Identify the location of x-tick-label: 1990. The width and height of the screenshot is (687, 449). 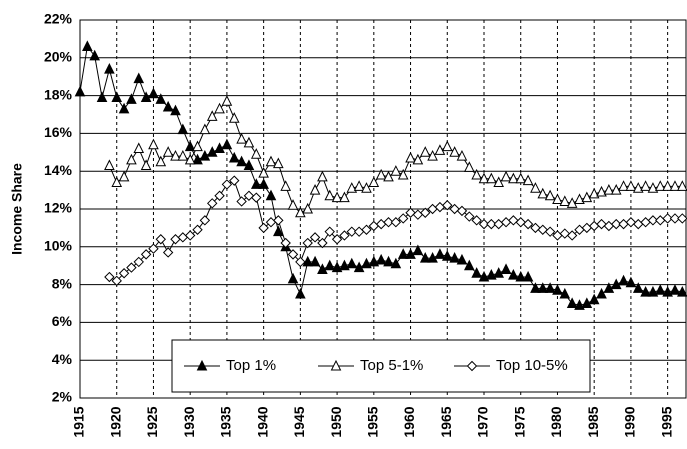
(630, 421).